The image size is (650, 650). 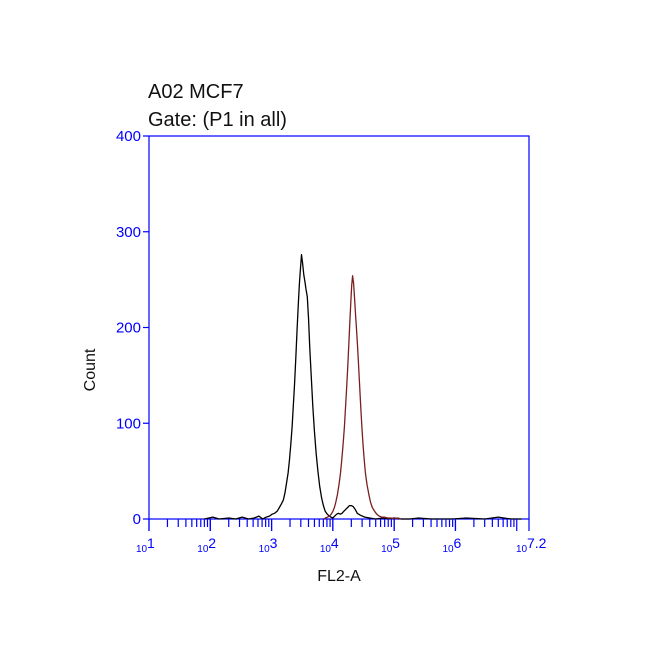 What do you see at coordinates (537, 543) in the screenshot?
I see `x-tick-exponent: 7.2` at bounding box center [537, 543].